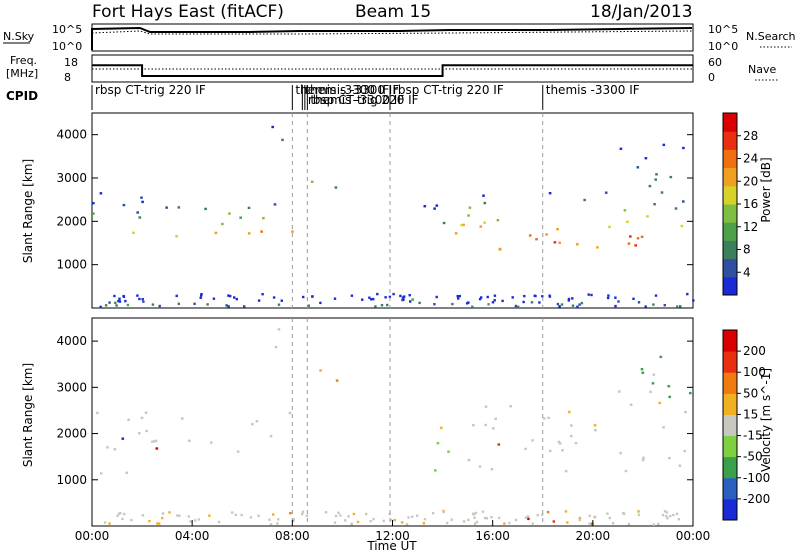  What do you see at coordinates (363, 100) in the screenshot?
I see `cpid-segment-label: rbsp CT-trig 220 IF` at bounding box center [363, 100].